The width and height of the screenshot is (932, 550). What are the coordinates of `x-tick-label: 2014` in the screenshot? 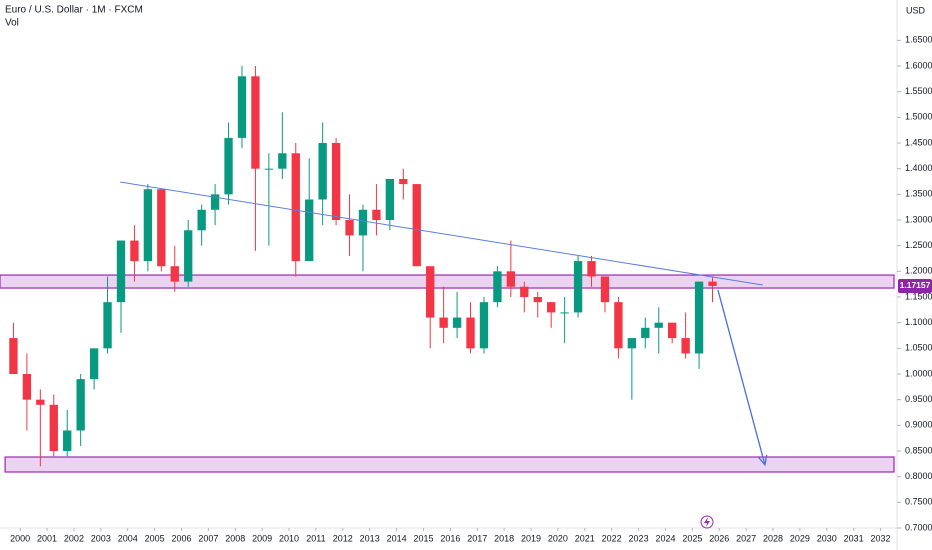 It's located at (397, 538).